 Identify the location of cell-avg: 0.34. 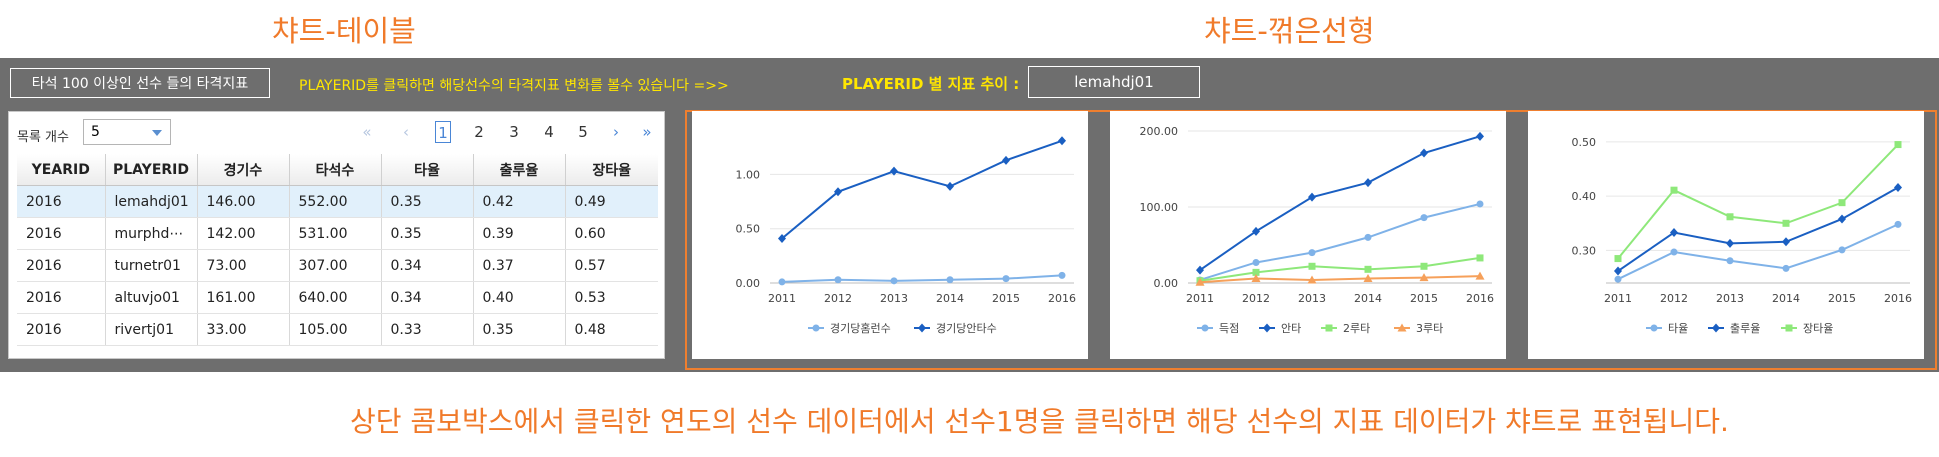
(427, 297).